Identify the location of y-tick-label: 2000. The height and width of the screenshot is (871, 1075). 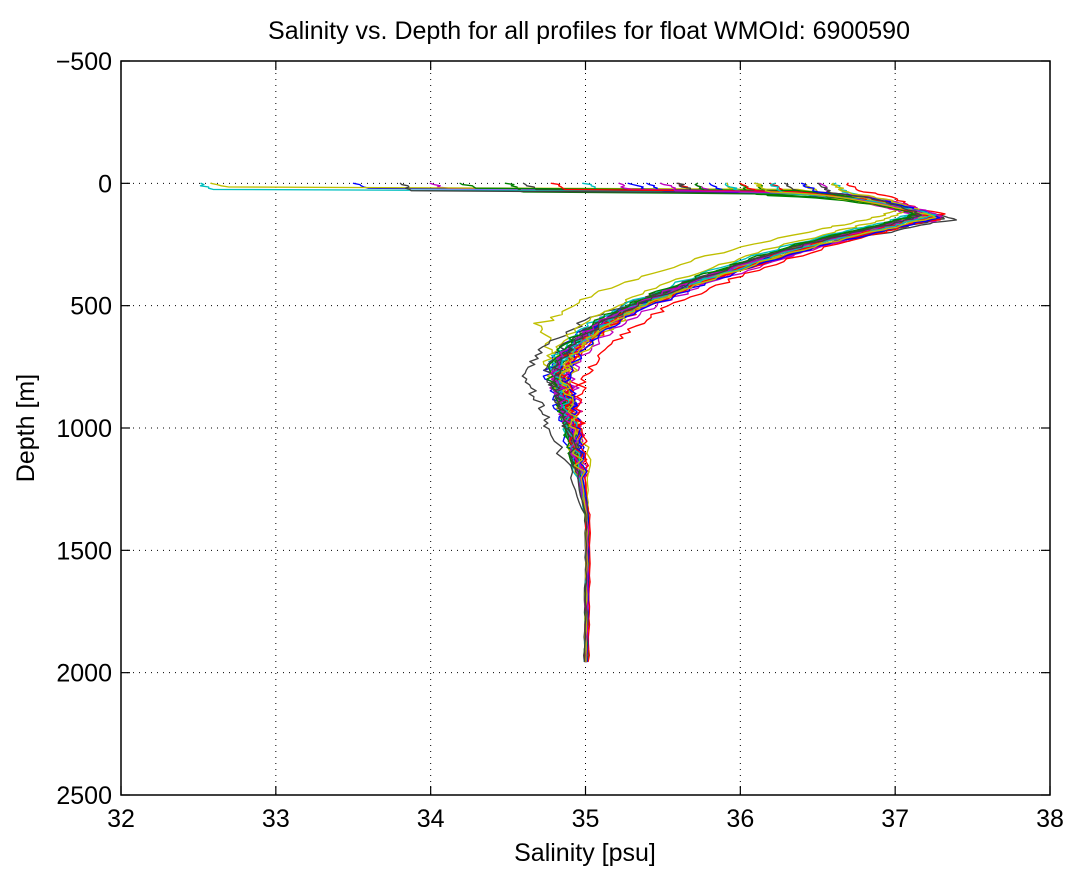
(84, 674).